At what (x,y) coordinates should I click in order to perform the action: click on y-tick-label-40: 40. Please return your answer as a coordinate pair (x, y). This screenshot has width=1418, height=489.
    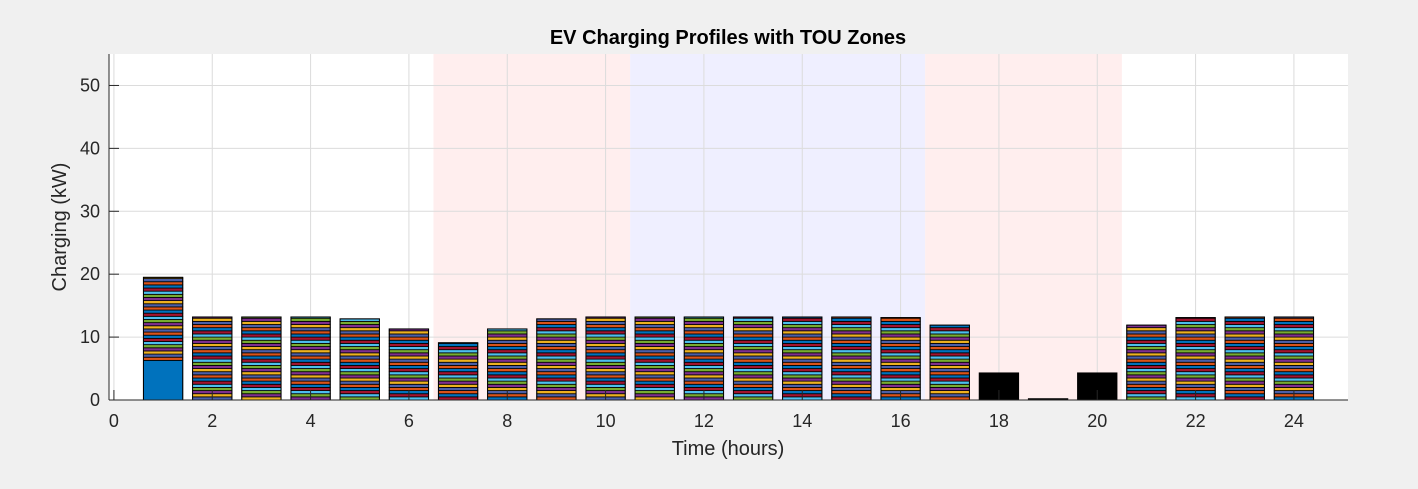
    Looking at the image, I should click on (90, 148).